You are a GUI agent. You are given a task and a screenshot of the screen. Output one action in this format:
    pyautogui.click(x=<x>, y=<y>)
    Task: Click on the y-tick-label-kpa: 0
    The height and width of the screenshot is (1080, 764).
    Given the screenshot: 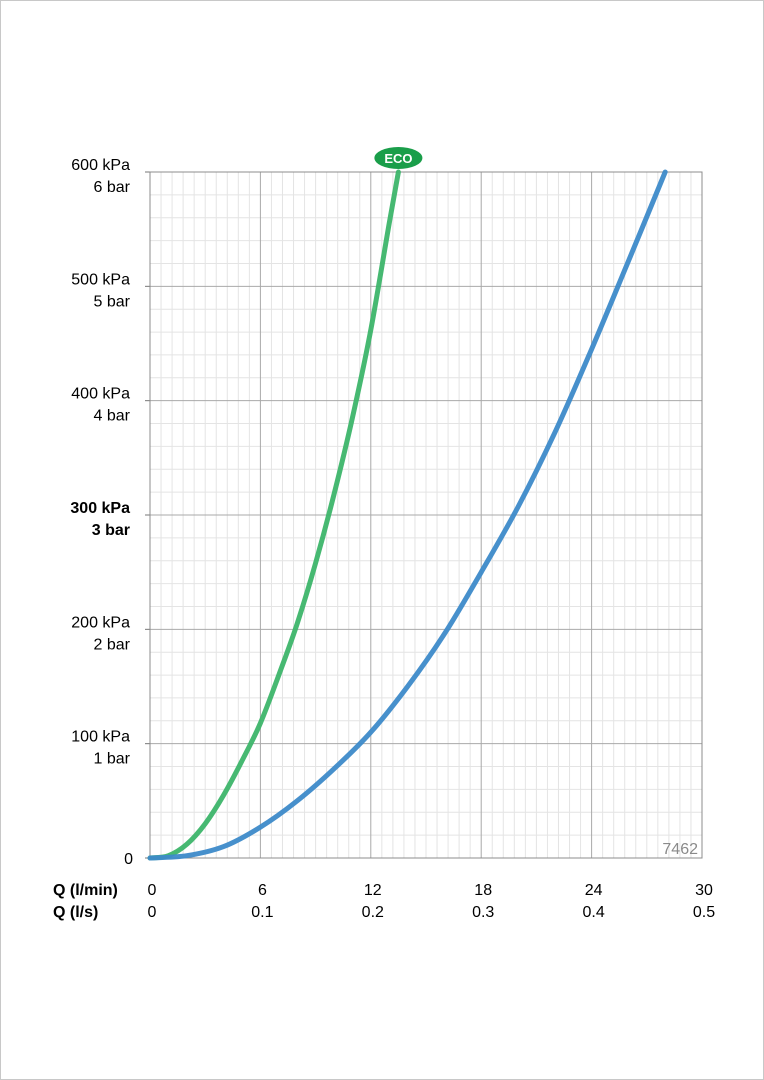 What is the action you would take?
    pyautogui.click(x=128, y=859)
    